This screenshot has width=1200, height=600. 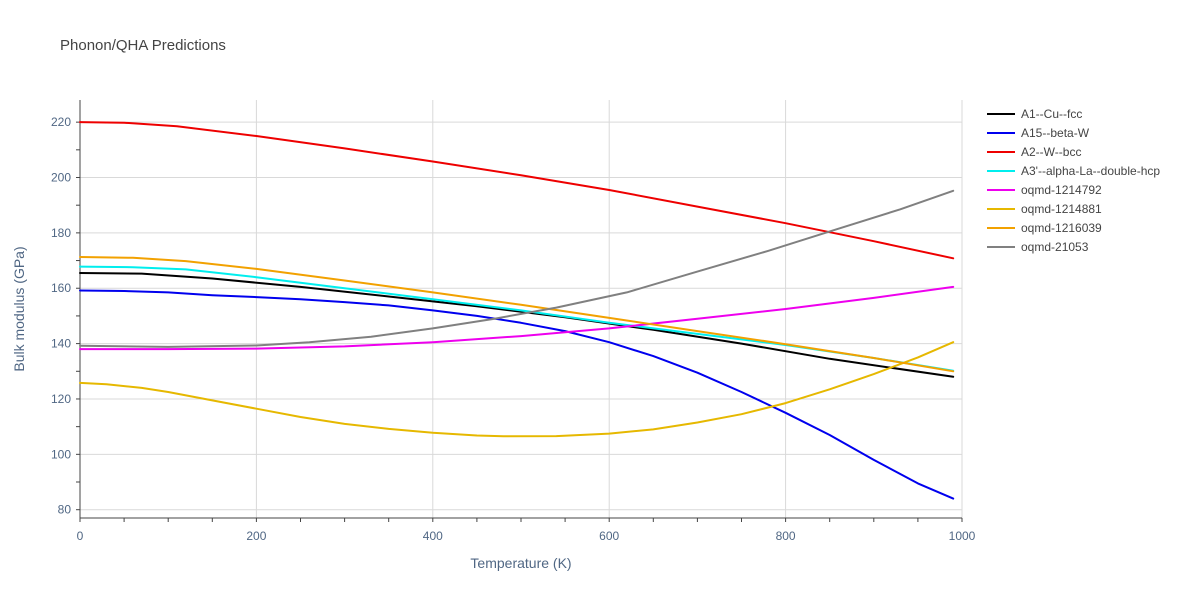 I want to click on y-tick-label: 80, so click(x=65, y=510).